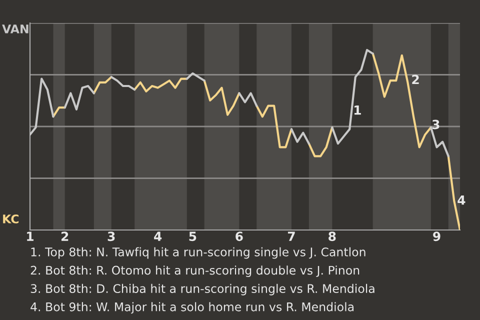 The image size is (480, 320). What do you see at coordinates (111, 237) in the screenshot?
I see `x-tick-label: 3` at bounding box center [111, 237].